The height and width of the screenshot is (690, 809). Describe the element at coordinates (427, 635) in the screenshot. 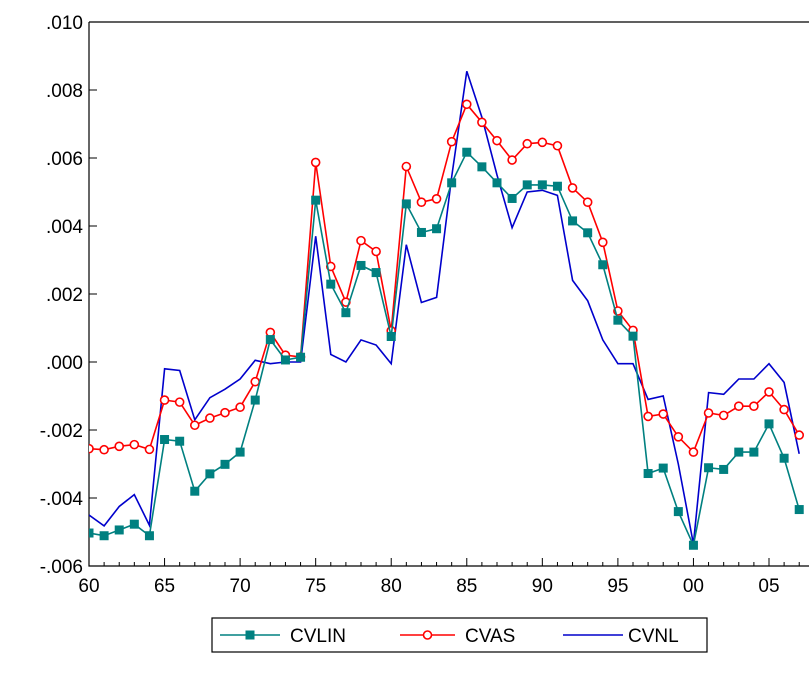

I see `legend-marker-cvas` at that location.